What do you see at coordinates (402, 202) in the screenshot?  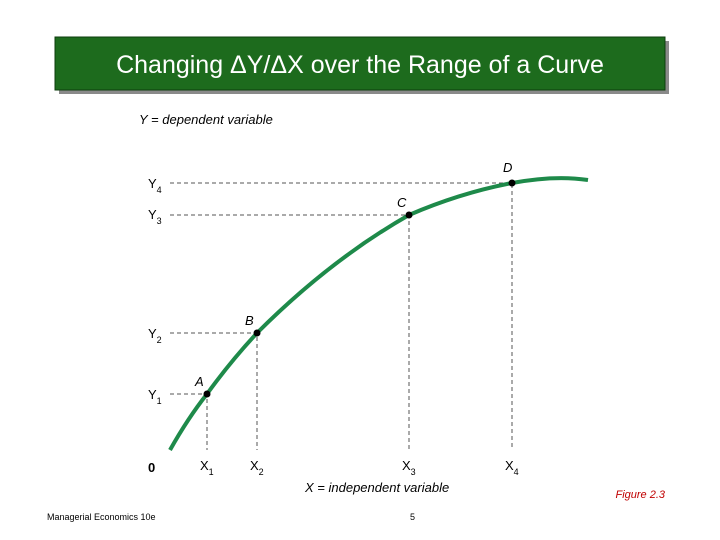 I see `point-label: C` at bounding box center [402, 202].